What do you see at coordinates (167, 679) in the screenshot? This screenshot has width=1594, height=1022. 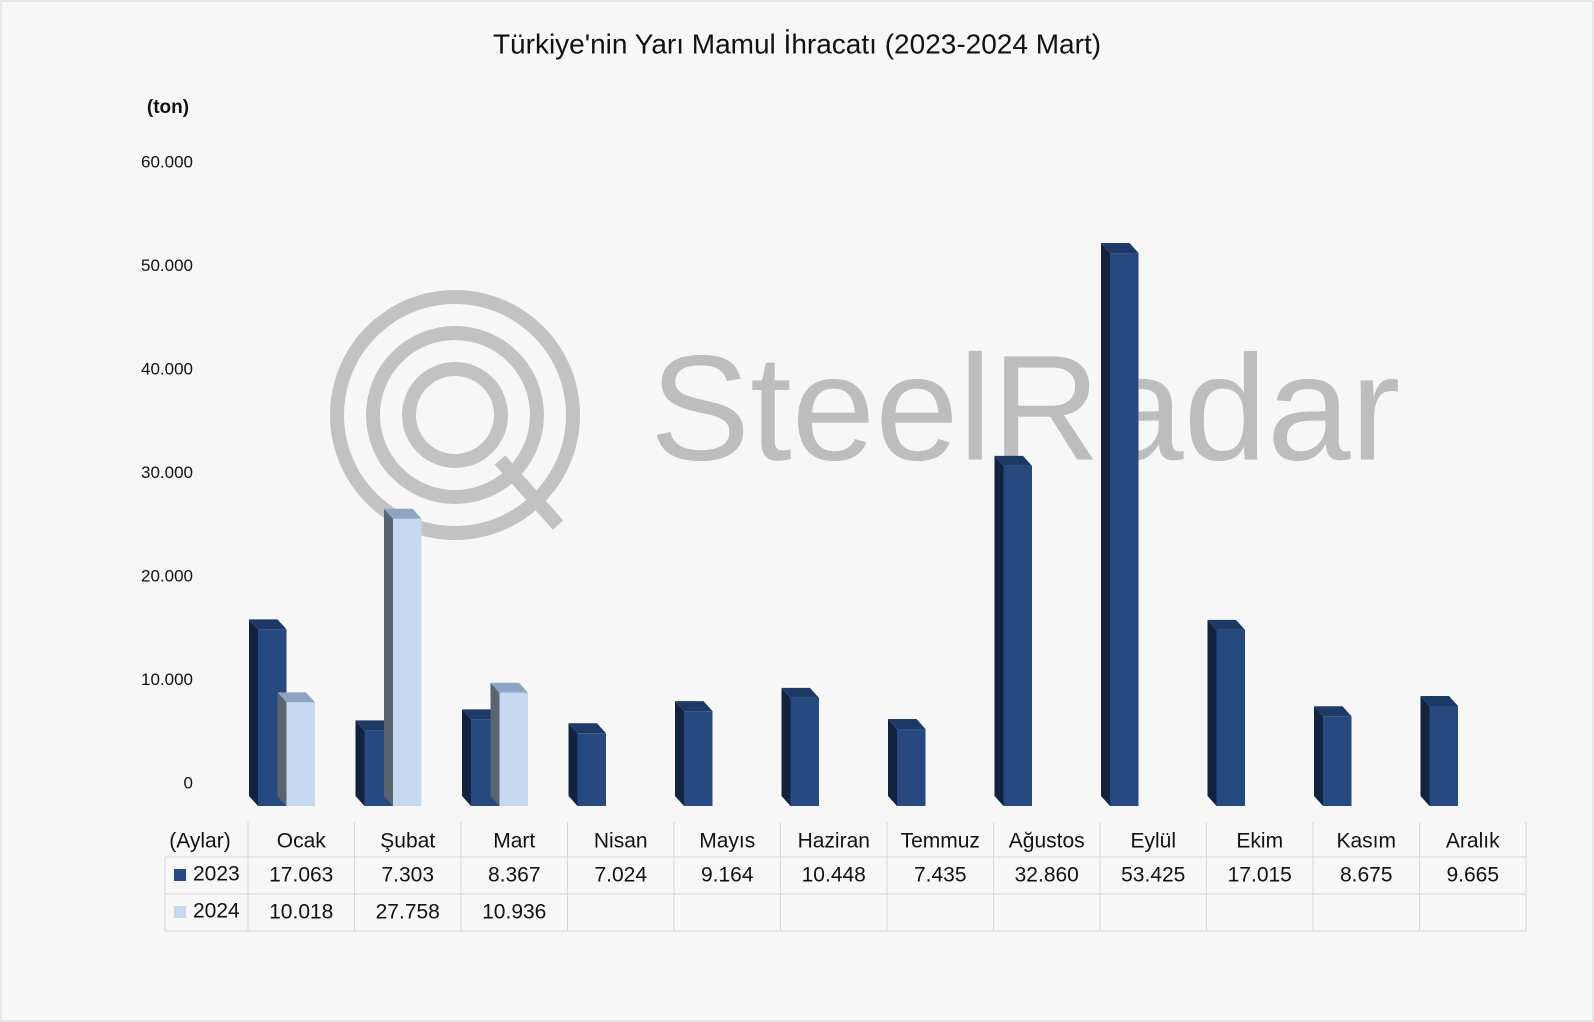 I see `y-tick-label: 10.000` at bounding box center [167, 679].